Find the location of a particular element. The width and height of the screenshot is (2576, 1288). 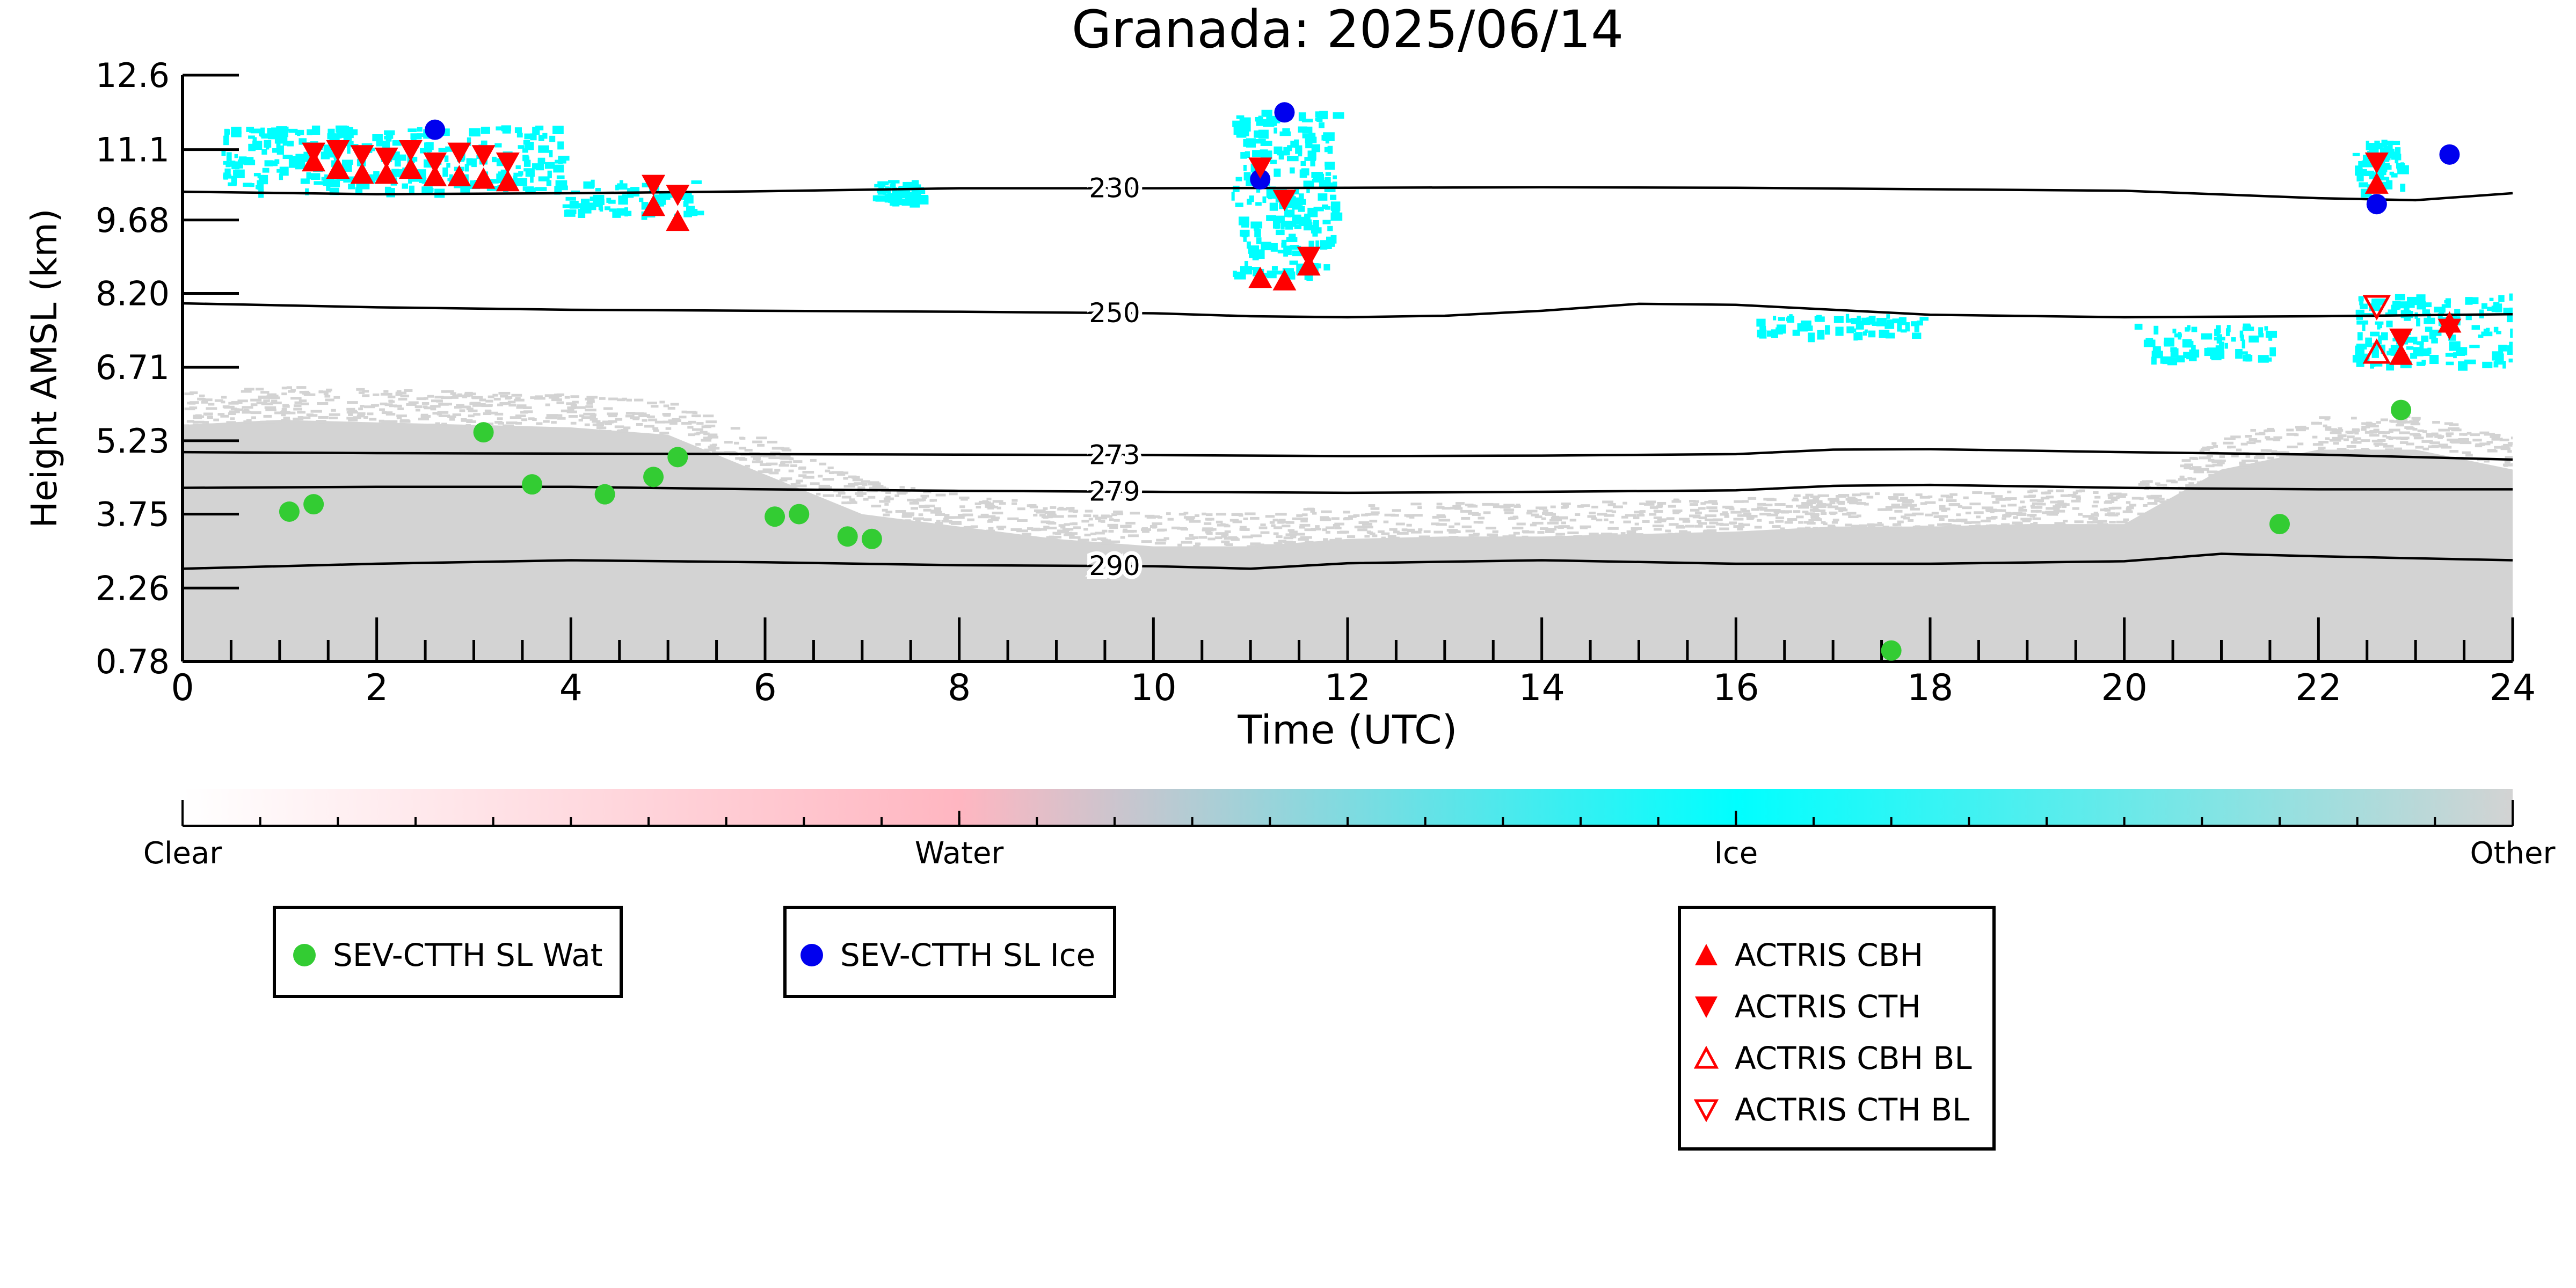

legend-label: ACTRIS CTH BL is located at coordinates (1852, 1109).